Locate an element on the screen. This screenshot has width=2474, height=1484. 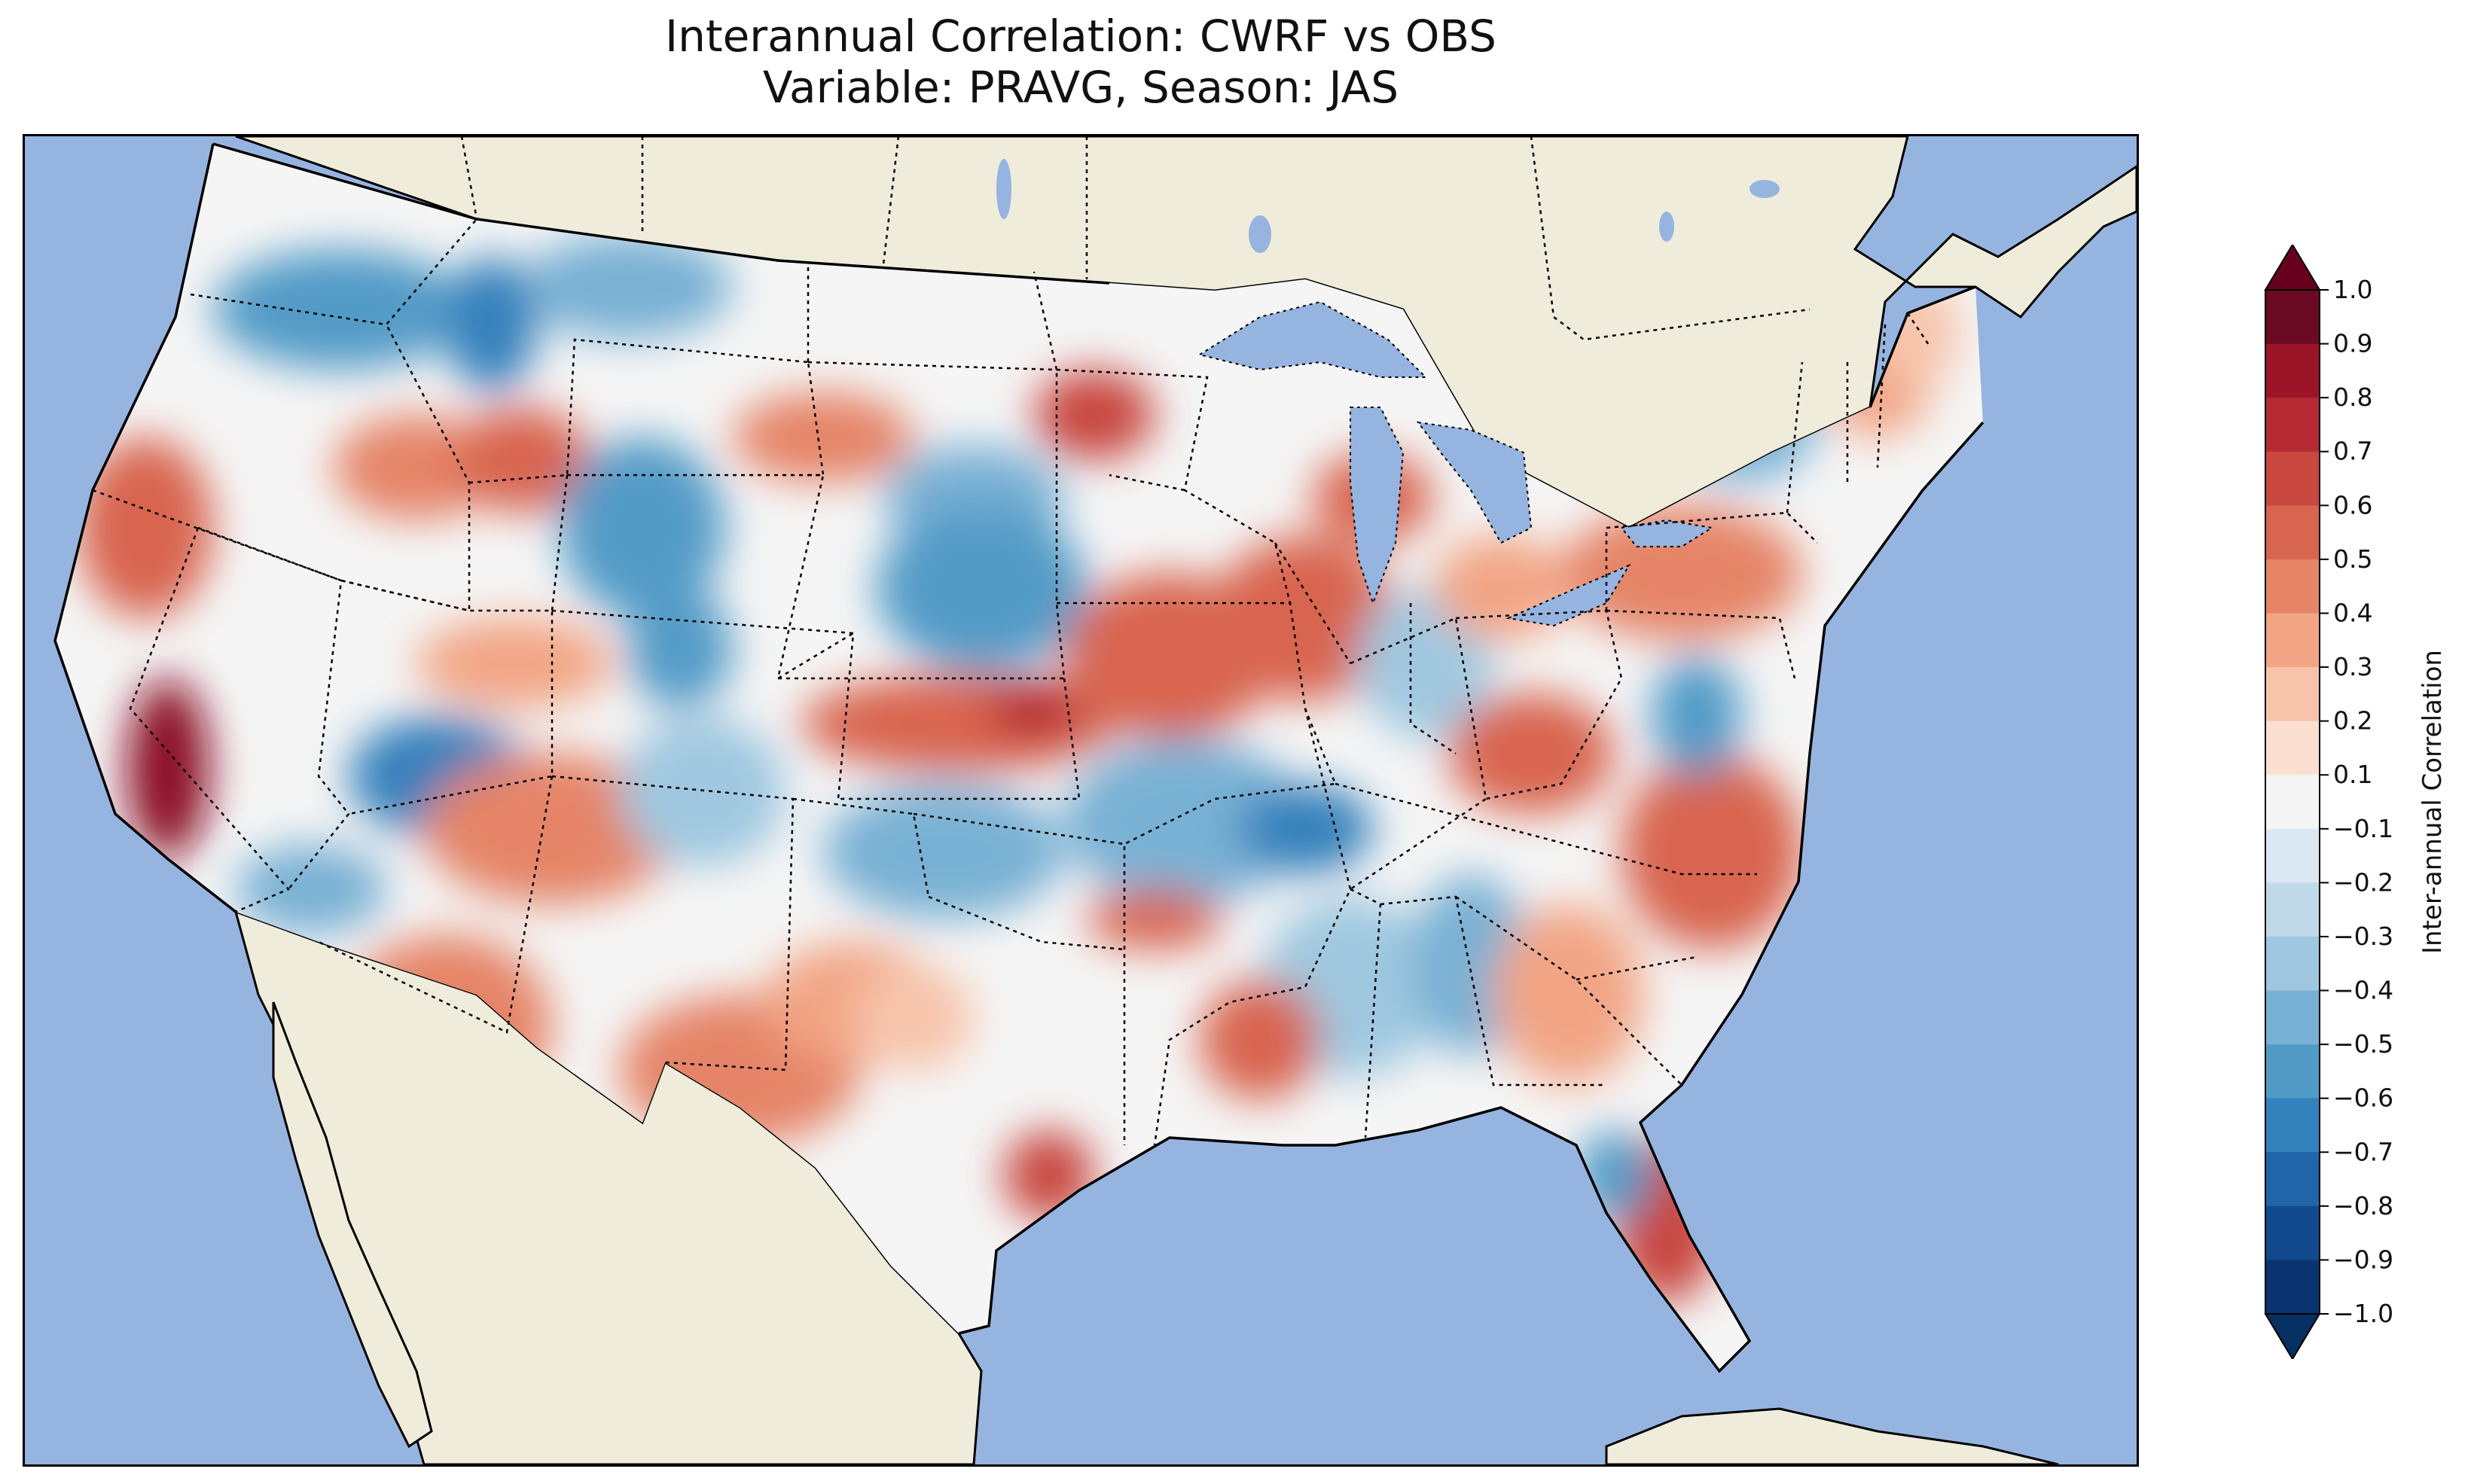
lake-huron is located at coordinates (1474, 482).